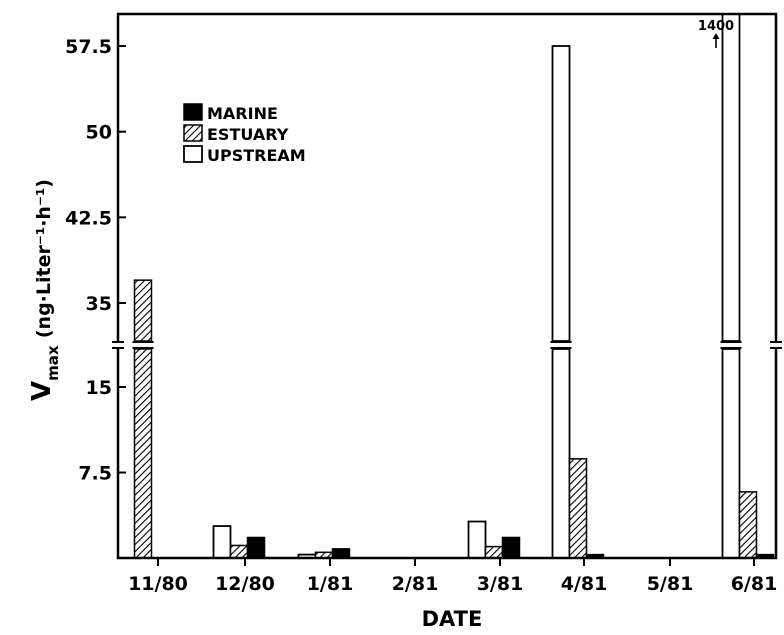  I want to click on legend-swatch-estuary, so click(193, 133).